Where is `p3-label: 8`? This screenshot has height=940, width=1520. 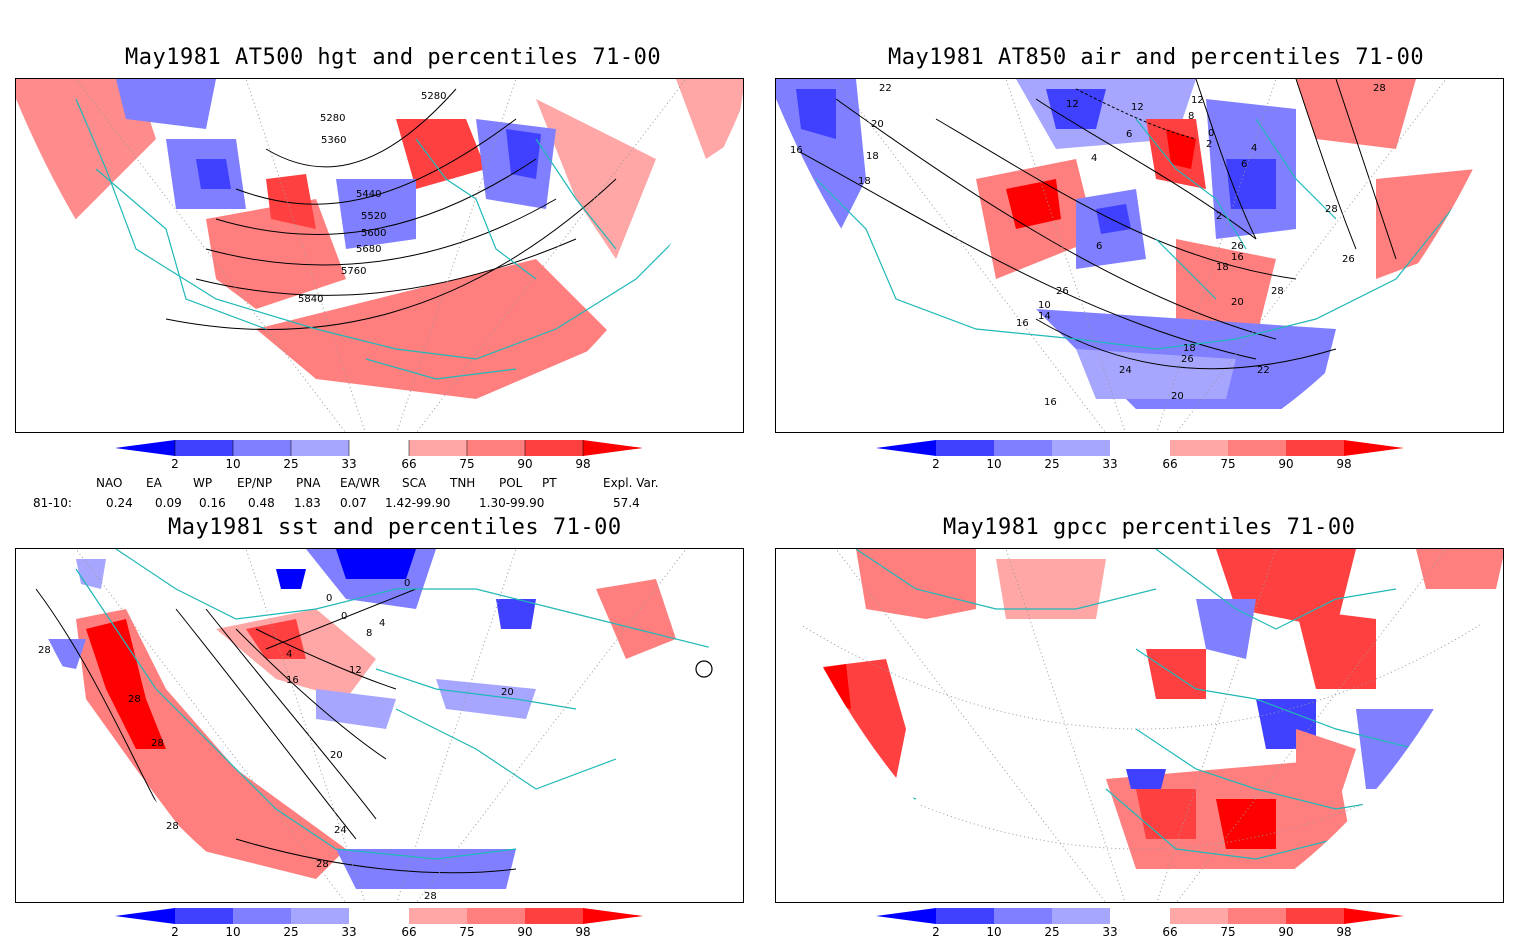
p3-label: 8 is located at coordinates (369, 633).